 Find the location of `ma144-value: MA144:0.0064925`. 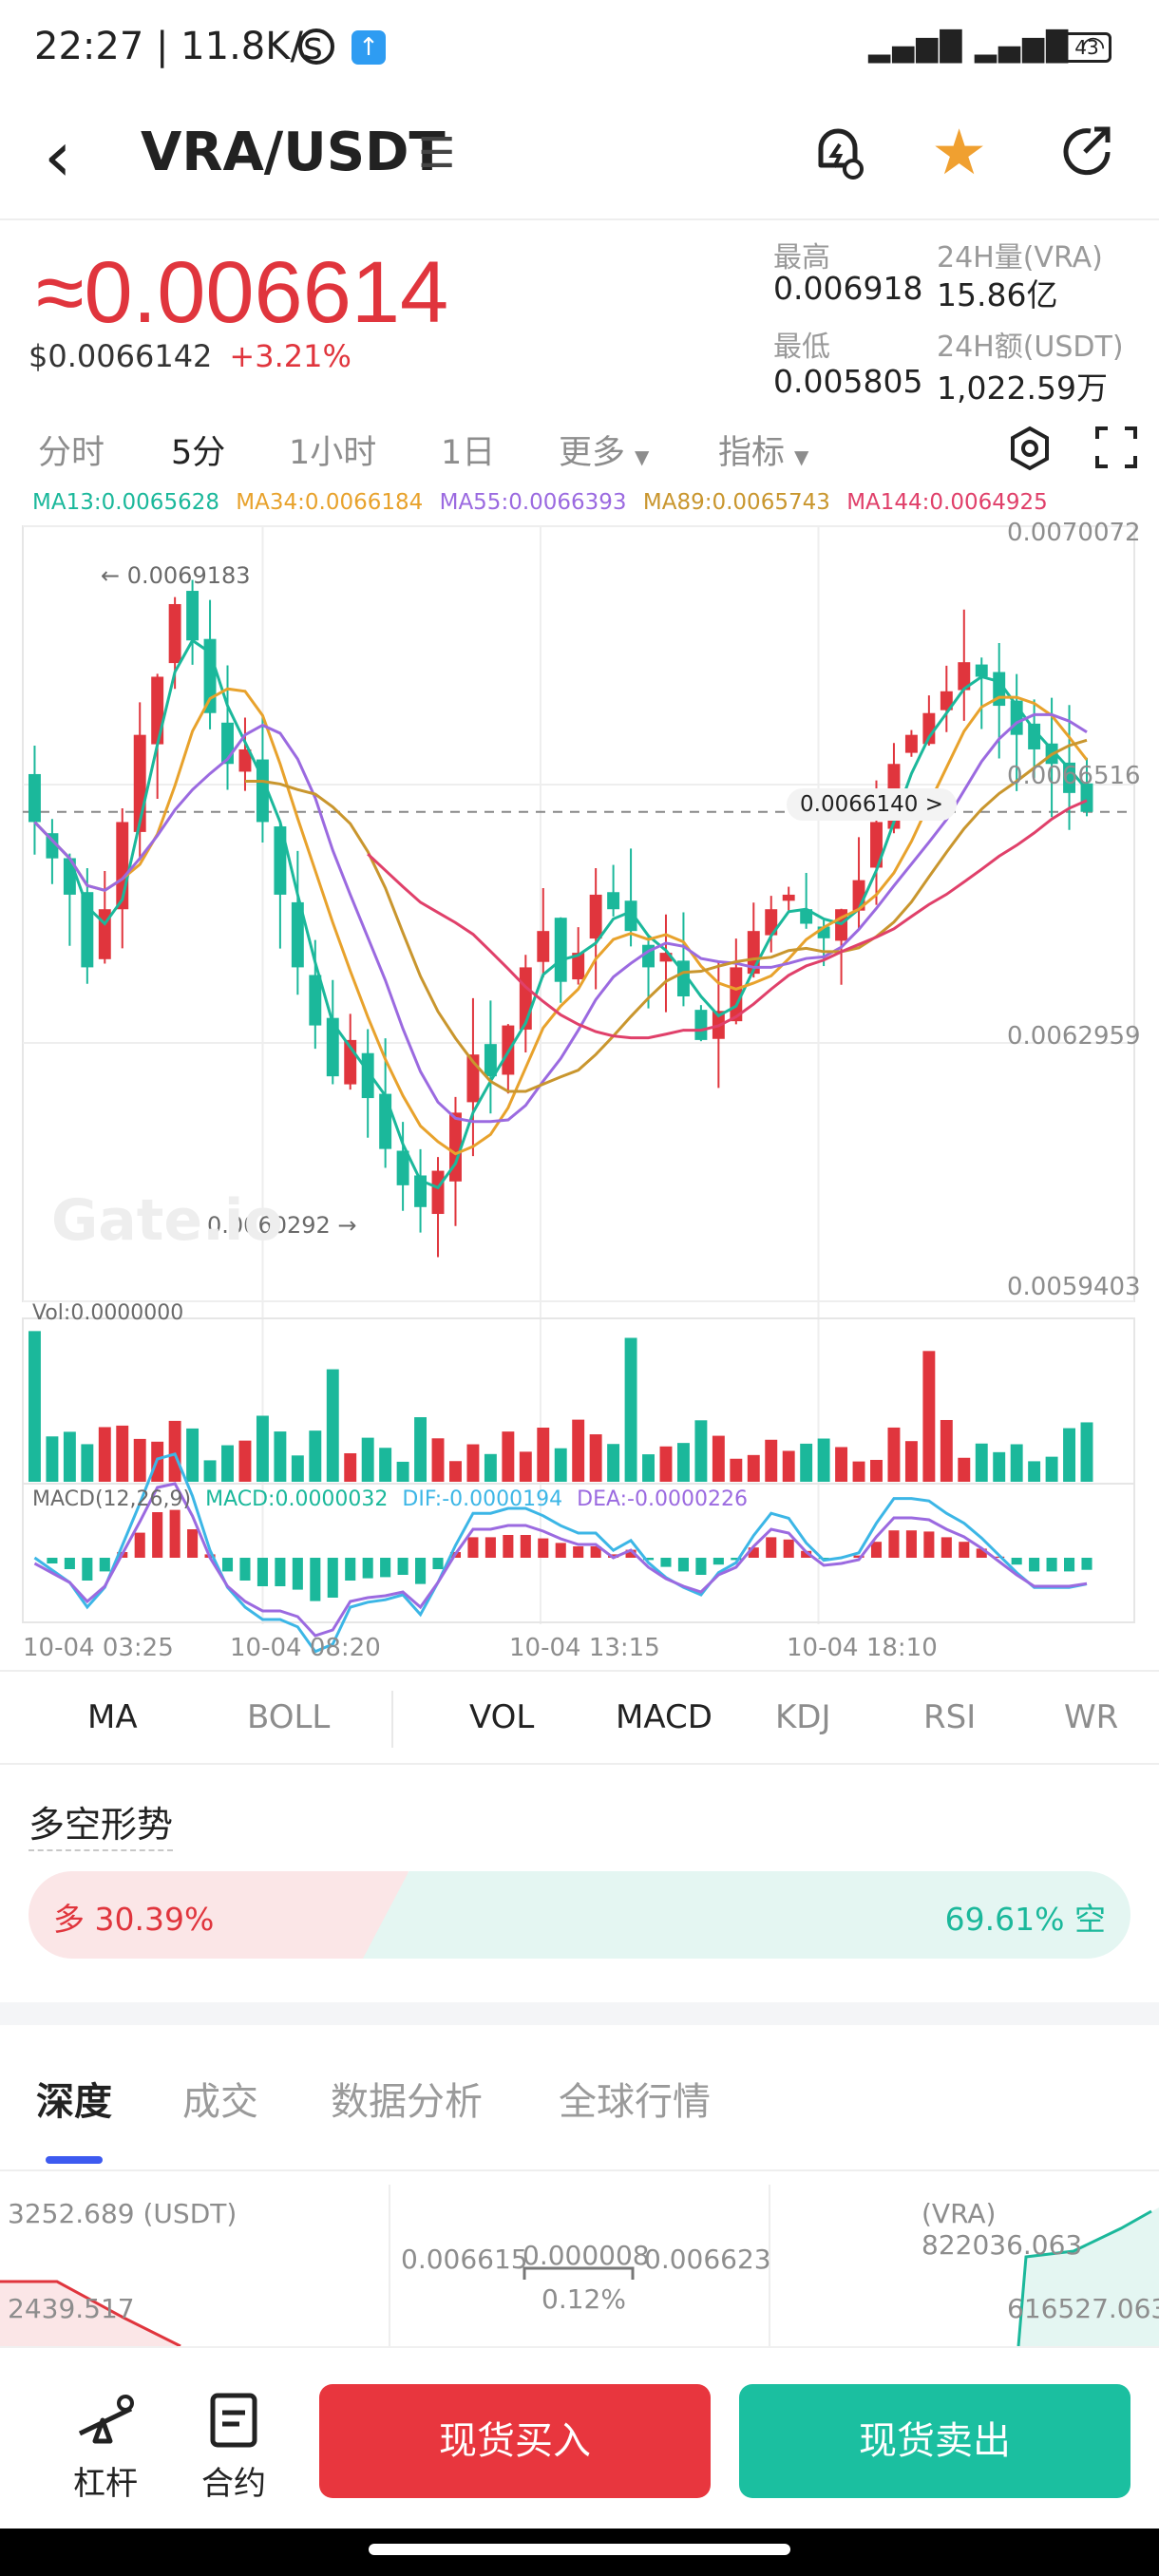

ma144-value: MA144:0.0064925 is located at coordinates (947, 502).